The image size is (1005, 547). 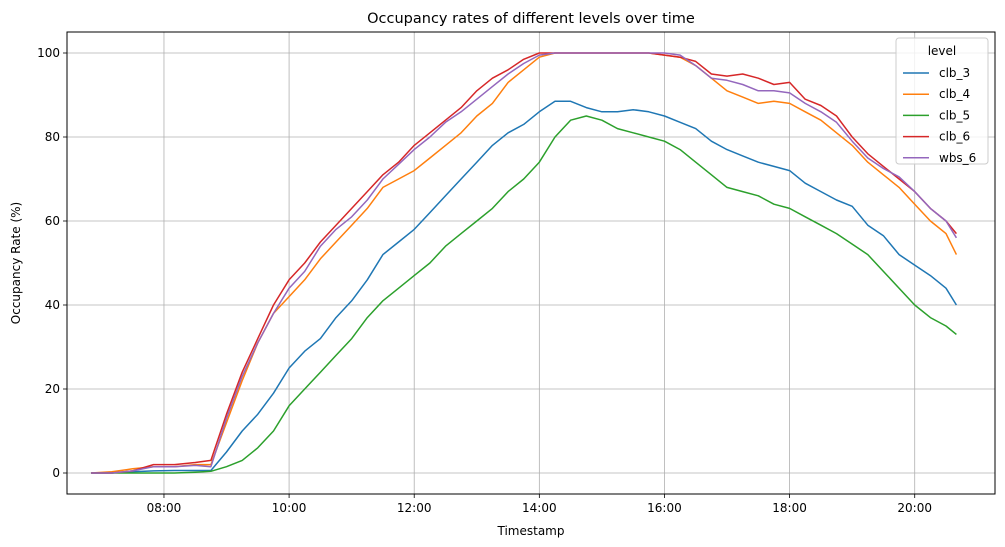 What do you see at coordinates (48, 53) in the screenshot?
I see `y-tick-label: 100` at bounding box center [48, 53].